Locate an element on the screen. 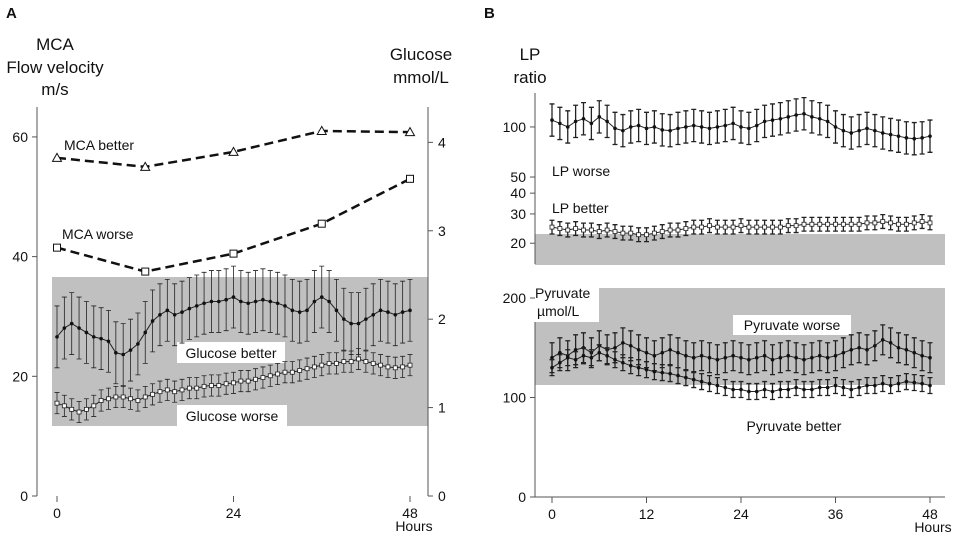 The image size is (957, 542). a-y2tick-label: 4 is located at coordinates (442, 142).